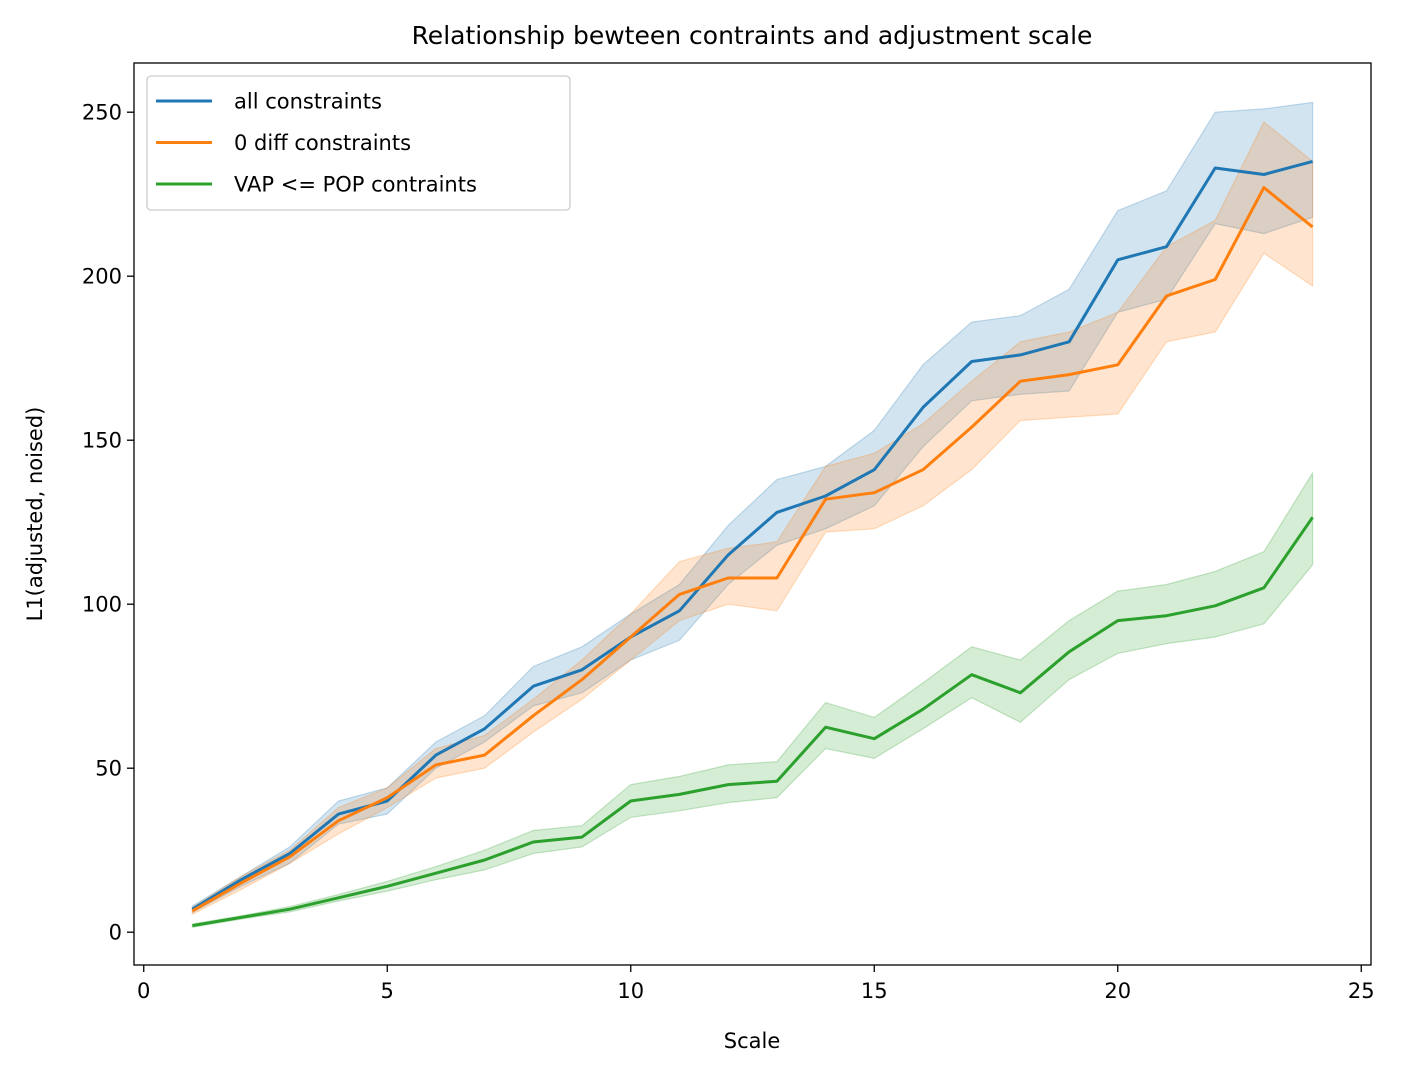 This screenshot has width=1401, height=1075. Describe the element at coordinates (355, 185) in the screenshot. I see `legend-label-2: VAP <= POP contraints` at that location.